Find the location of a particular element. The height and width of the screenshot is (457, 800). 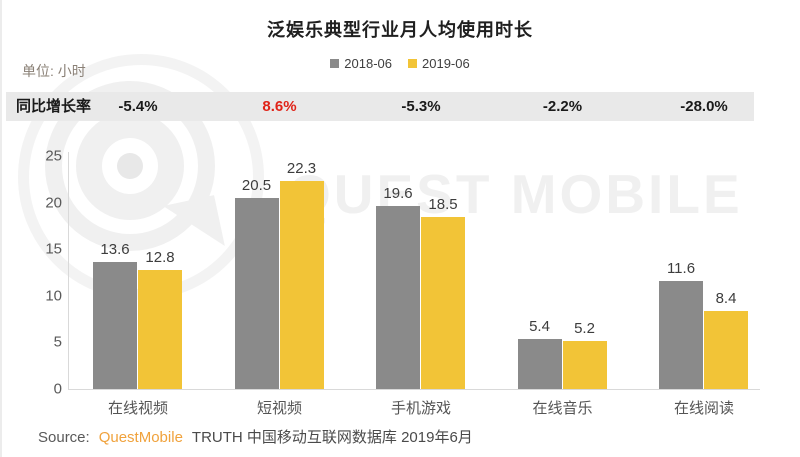

bar-2019-06-短视频 is located at coordinates (301, 285).